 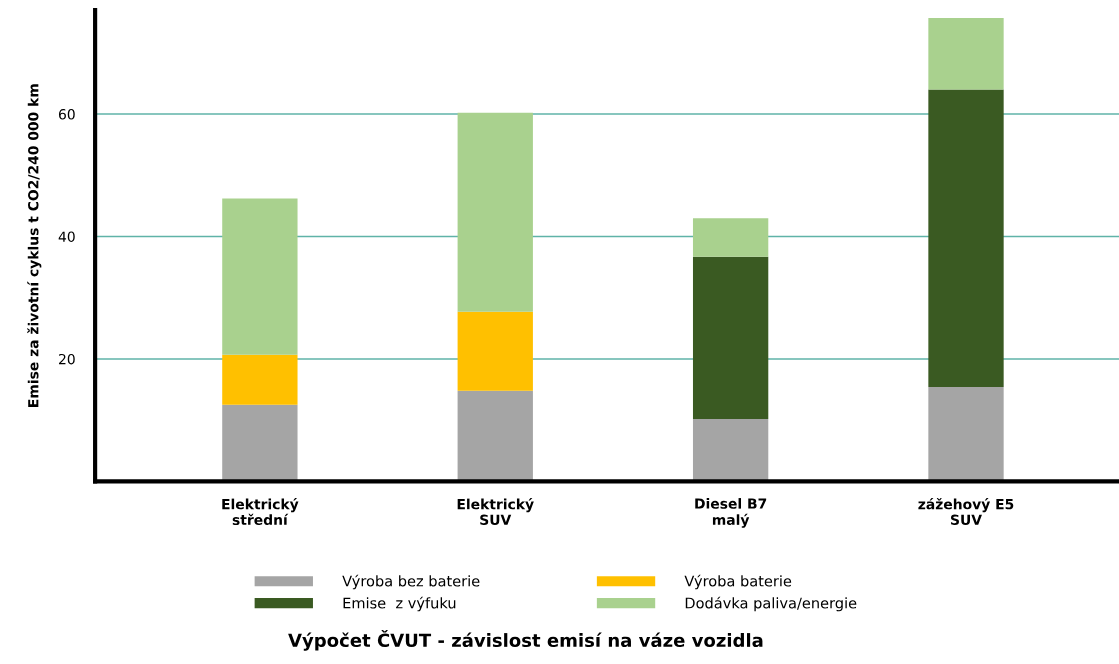 I want to click on x-tick-label: zážehový E5 SUV, so click(x=966, y=512).